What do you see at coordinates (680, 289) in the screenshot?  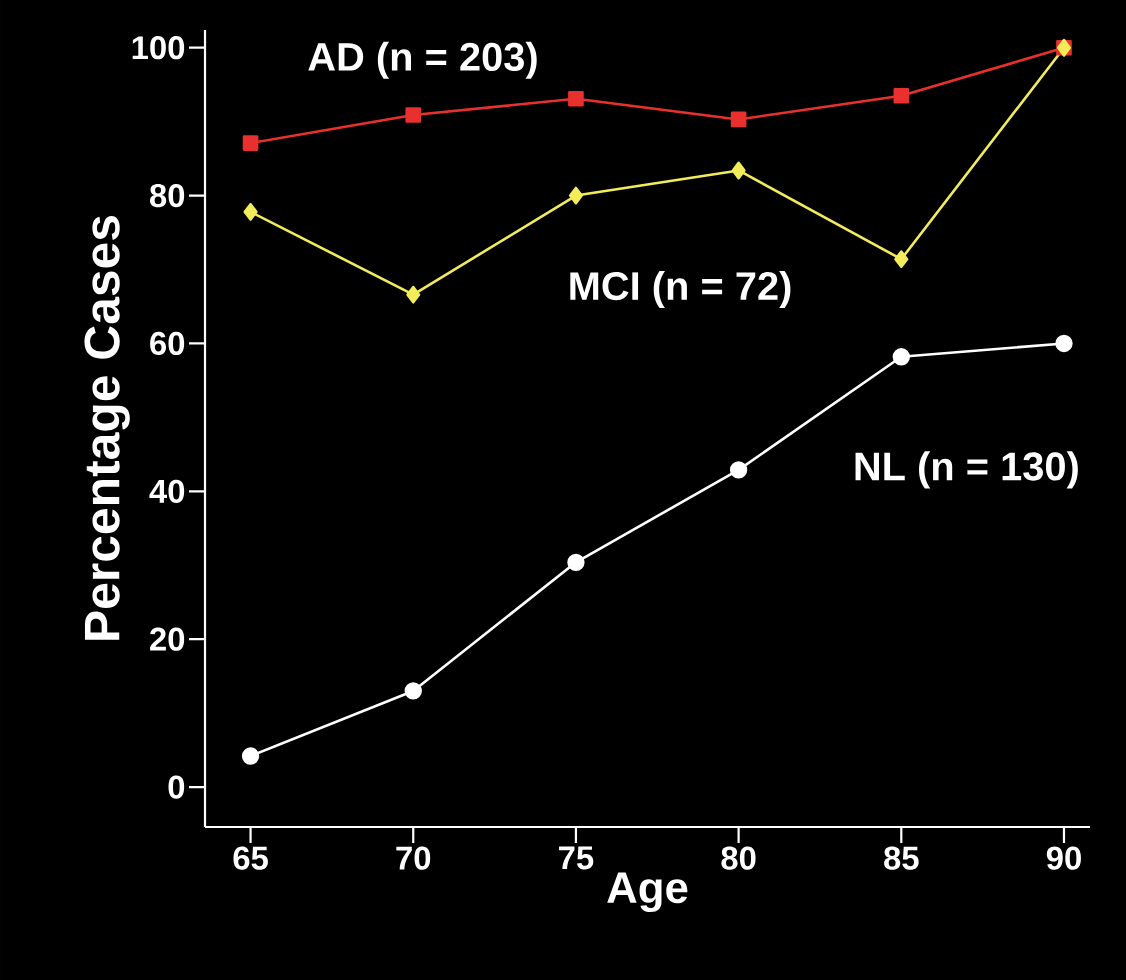 I see `series-label: MCI (n = 72)` at bounding box center [680, 289].